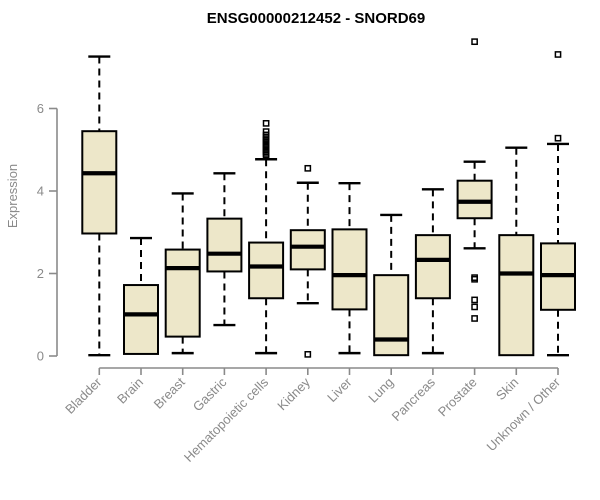 This screenshot has height=500, width=600. I want to click on x-tick-label-skin: Skin, so click(507, 389).